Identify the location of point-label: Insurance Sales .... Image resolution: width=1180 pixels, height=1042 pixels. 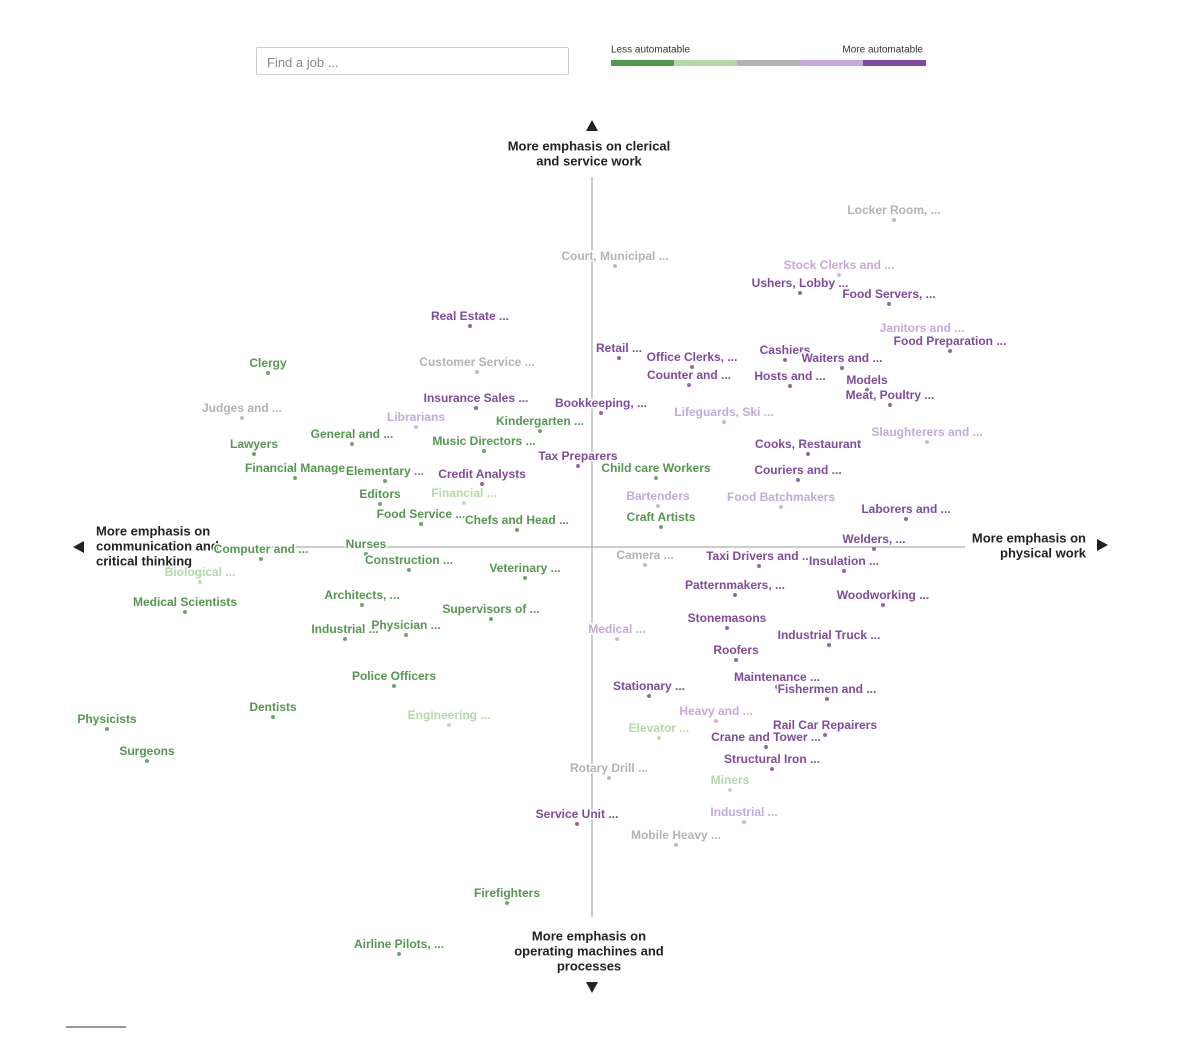
(476, 398).